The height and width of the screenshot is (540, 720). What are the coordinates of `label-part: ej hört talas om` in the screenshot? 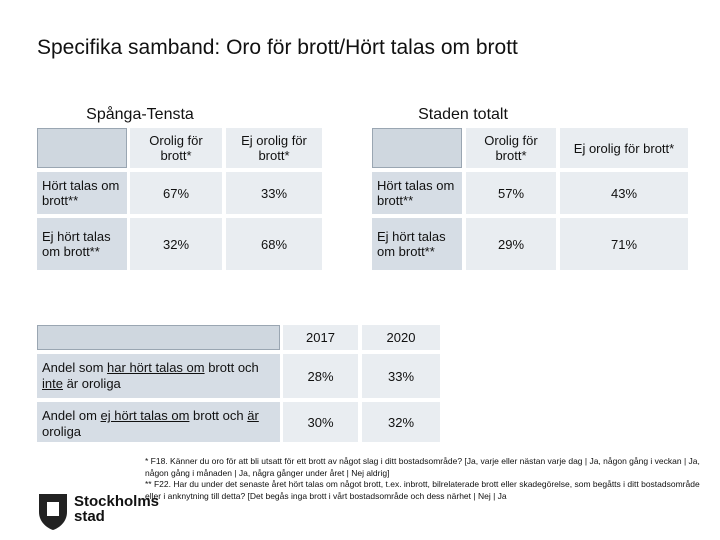 It's located at (145, 415).